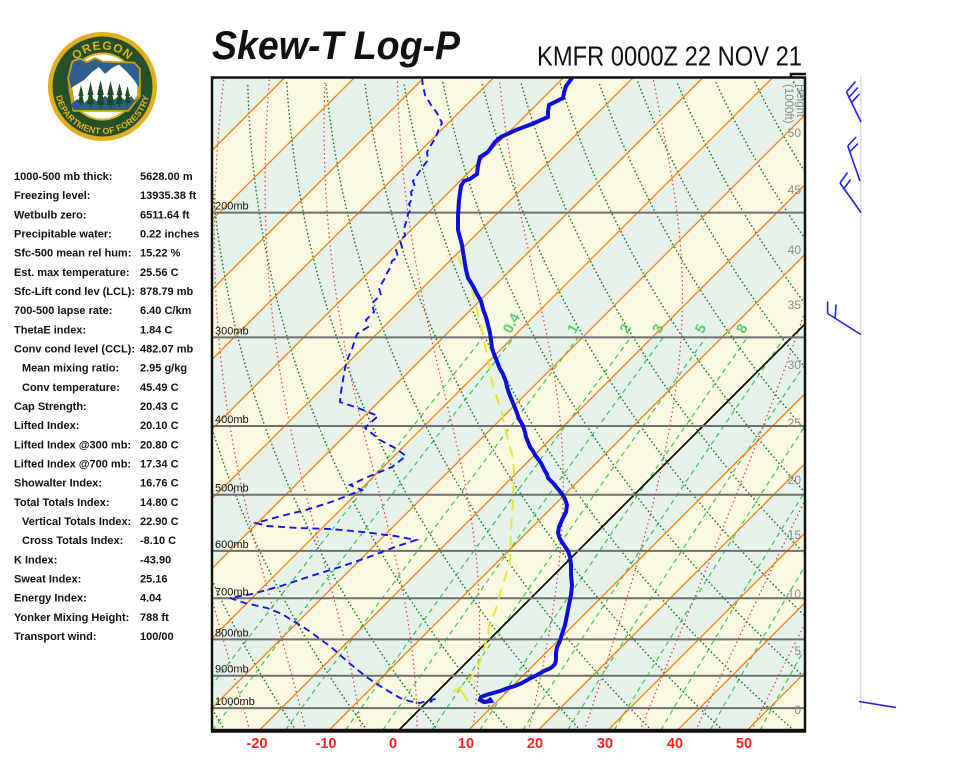  I want to click on svg-text: 13935.38 ft, so click(168, 196).